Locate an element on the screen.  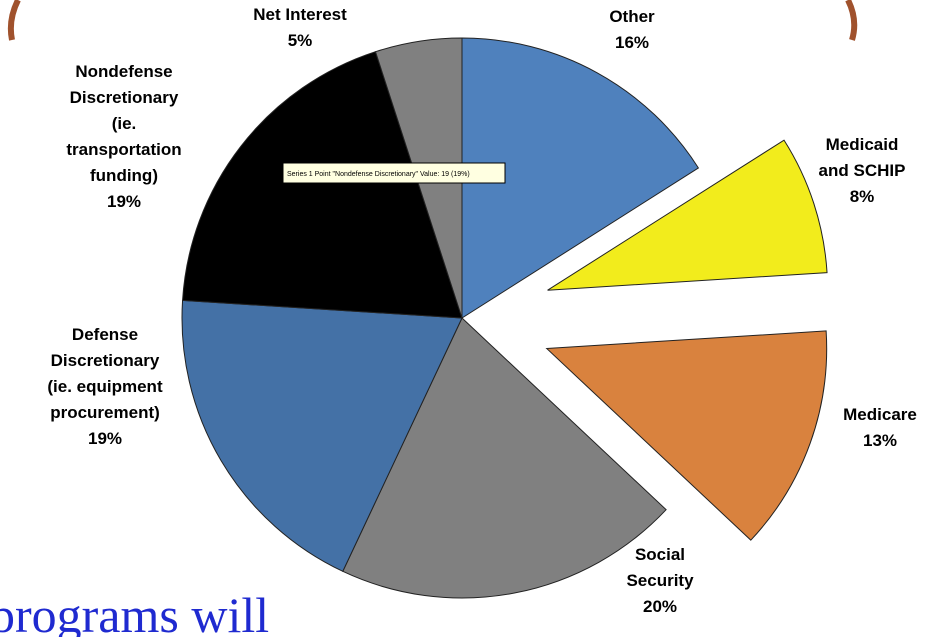
slice-label: Net Interest is located at coordinates (300, 14).